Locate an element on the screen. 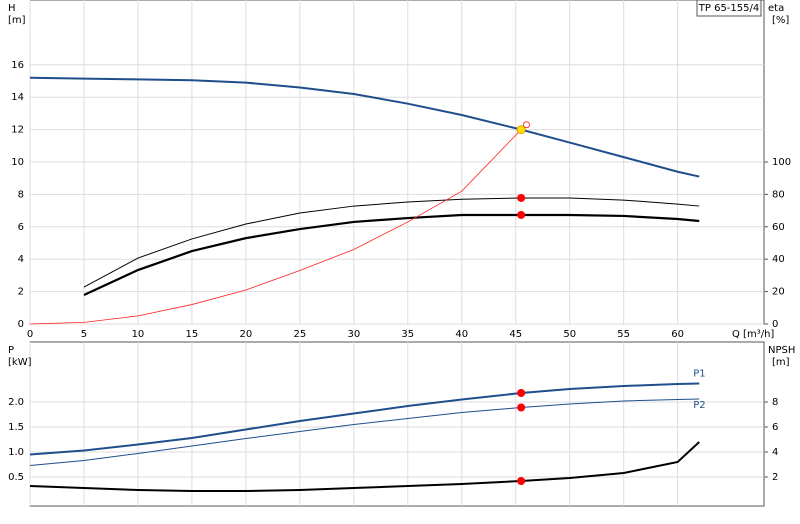  y2-tick-label: 2 is located at coordinates (775, 477).